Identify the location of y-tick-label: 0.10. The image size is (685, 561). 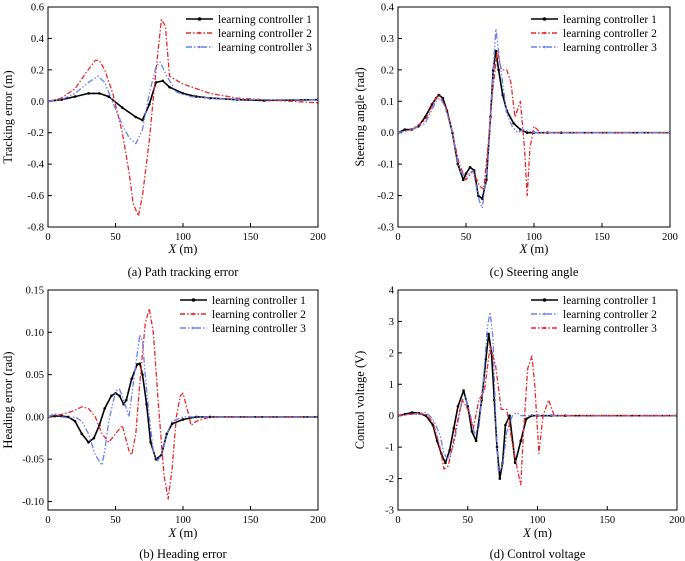
(35, 333).